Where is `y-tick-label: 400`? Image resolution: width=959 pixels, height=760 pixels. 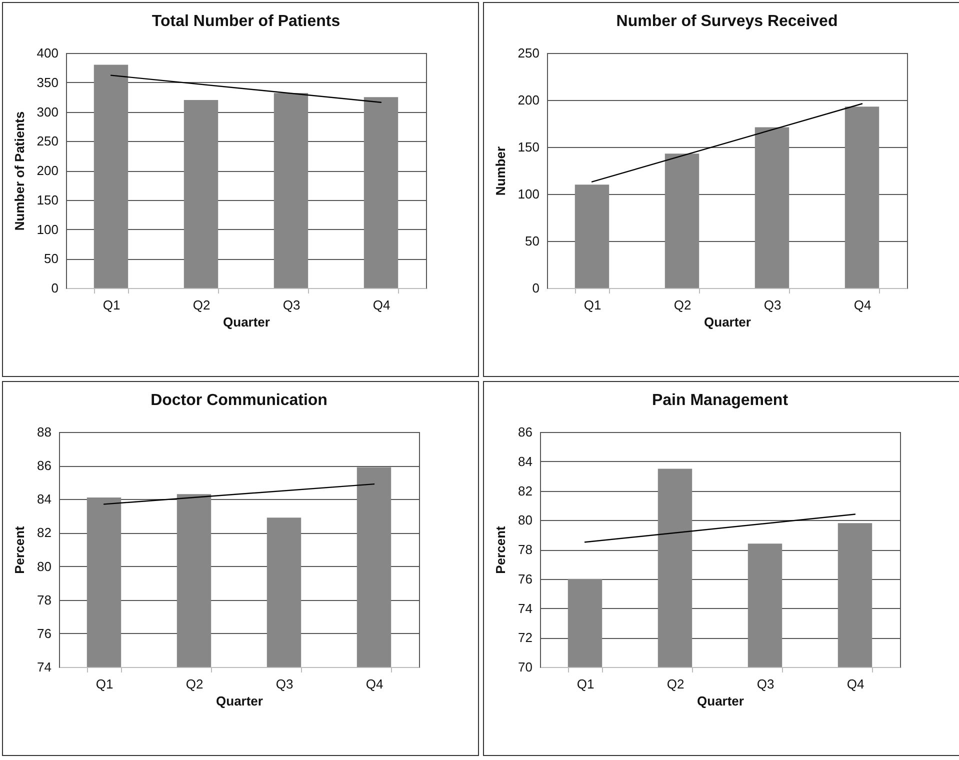
y-tick-label: 400 is located at coordinates (47, 53).